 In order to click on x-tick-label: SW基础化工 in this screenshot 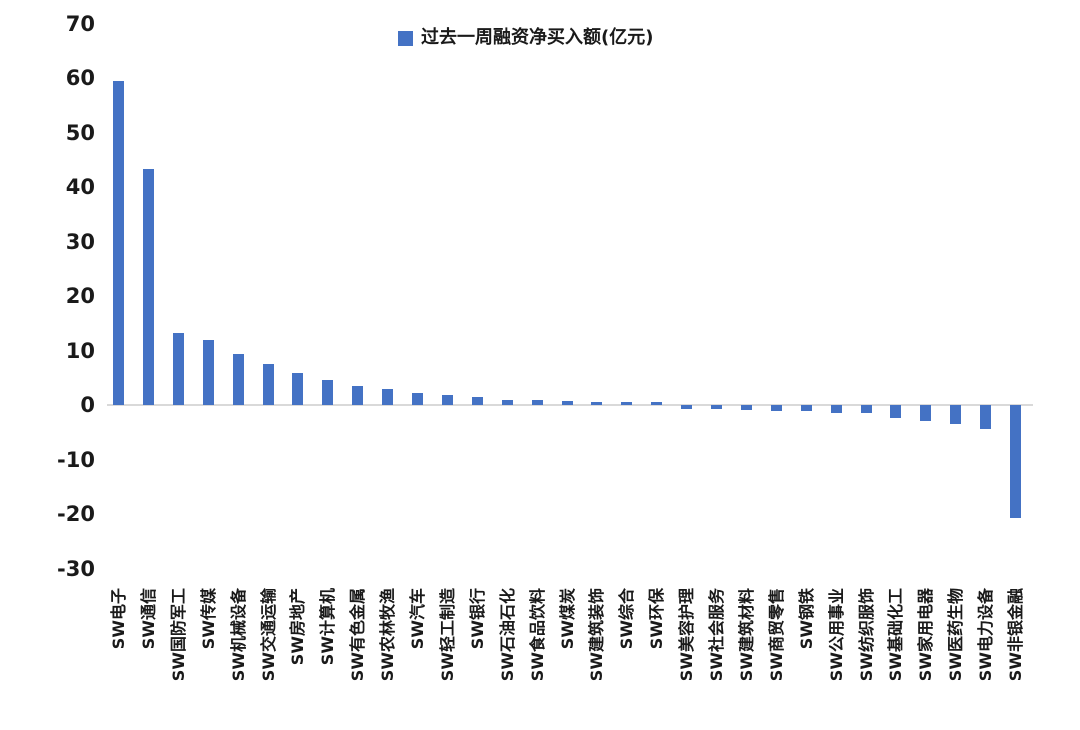, I will do `click(896, 635)`.